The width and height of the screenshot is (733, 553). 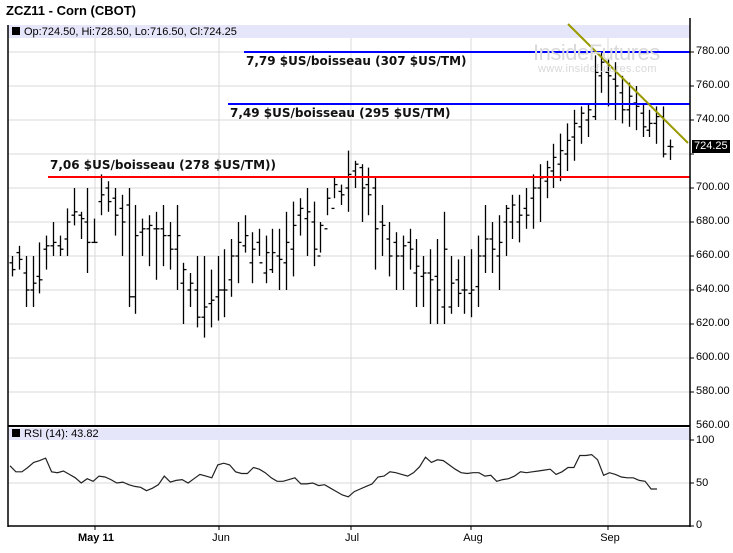 I want to click on rsi-panel-header: RSI (14): 43.82, so click(x=55, y=434).